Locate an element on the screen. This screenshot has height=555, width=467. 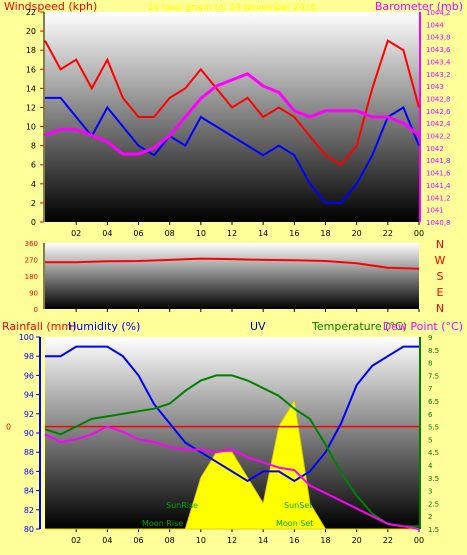
annotation-sunrise: SunRise is located at coordinates (182, 505).